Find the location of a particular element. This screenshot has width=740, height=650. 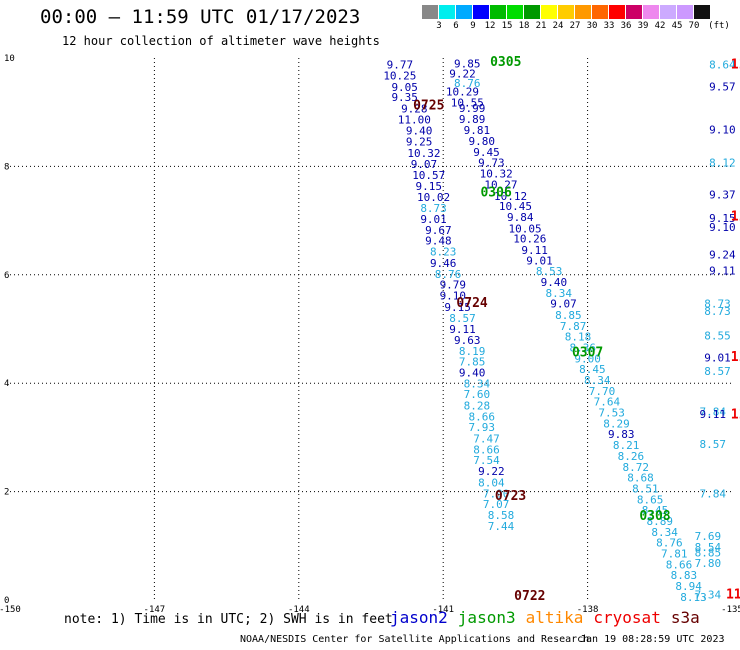

data-point-label: 8.51 is located at coordinates (645, 488).